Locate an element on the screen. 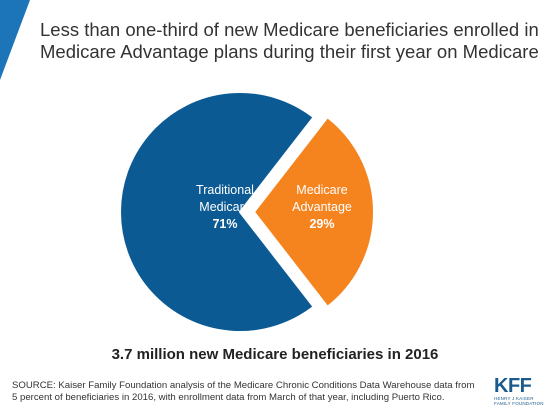  advantage-label-line: Medicare is located at coordinates (321, 190).